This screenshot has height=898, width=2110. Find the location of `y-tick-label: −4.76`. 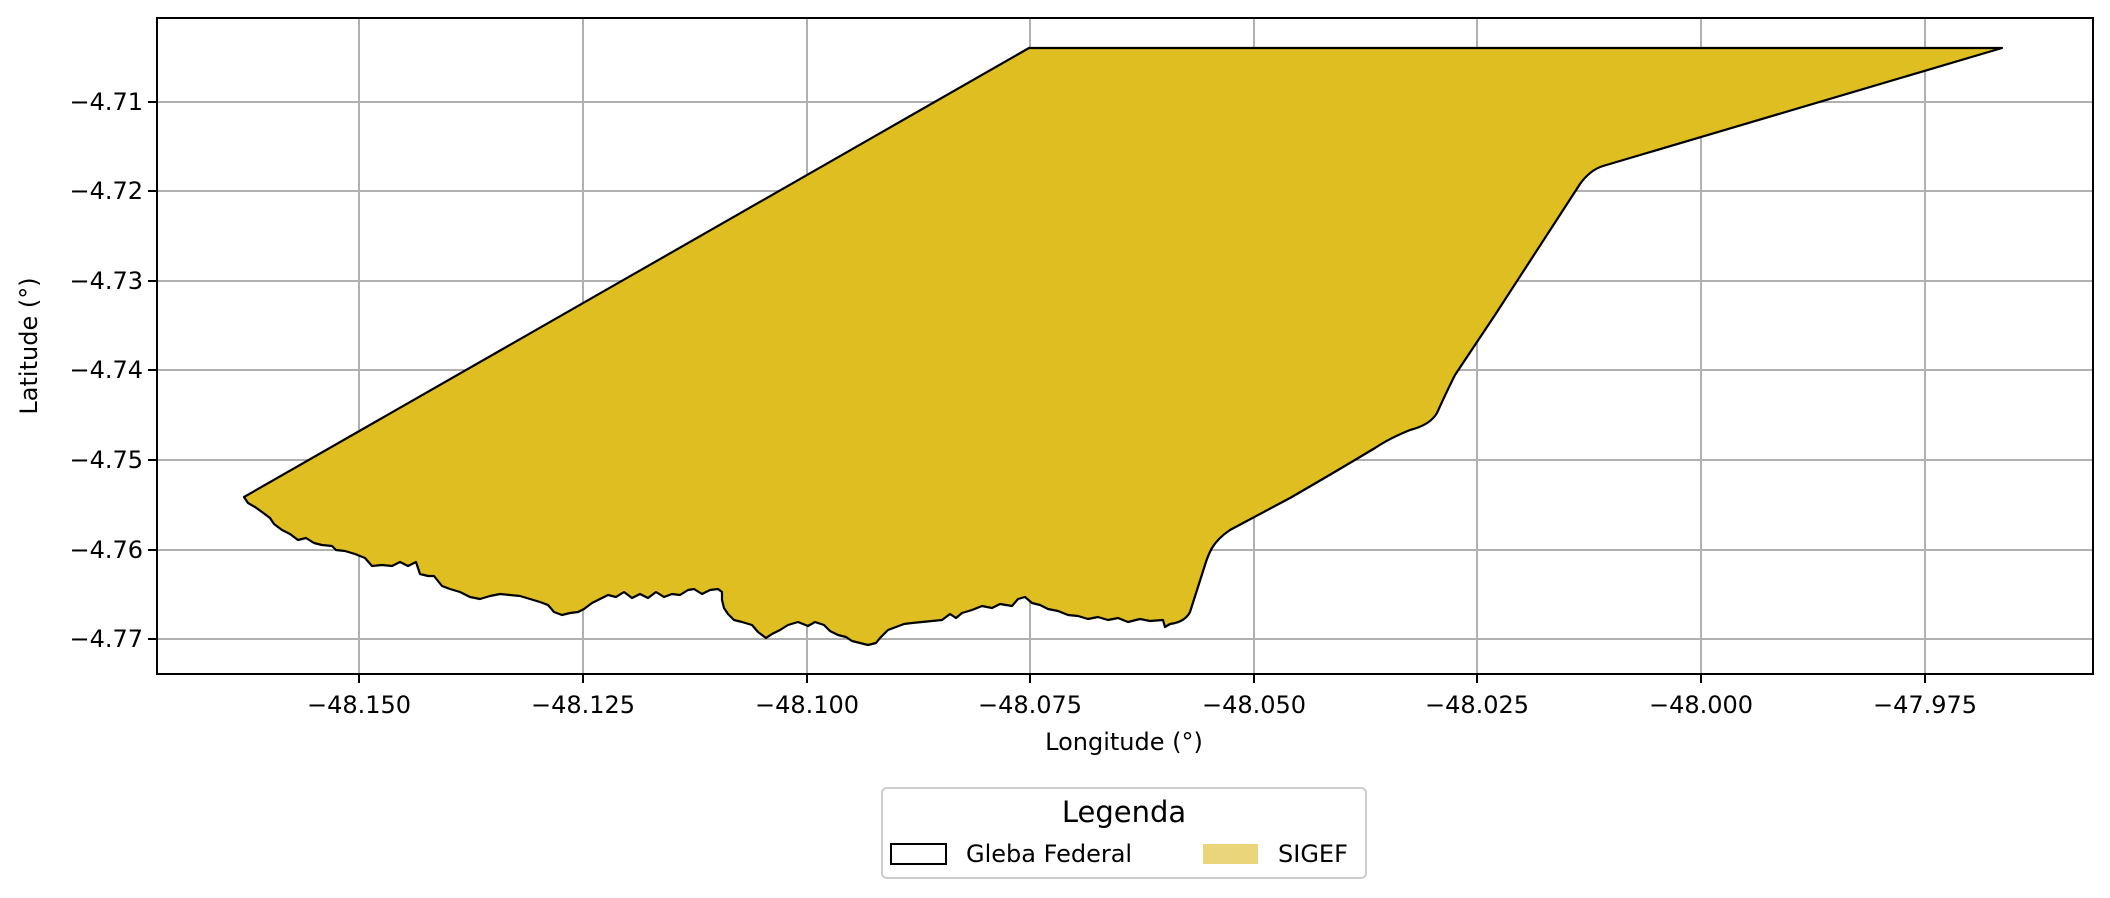

y-tick-label: −4.76 is located at coordinates (106, 550).